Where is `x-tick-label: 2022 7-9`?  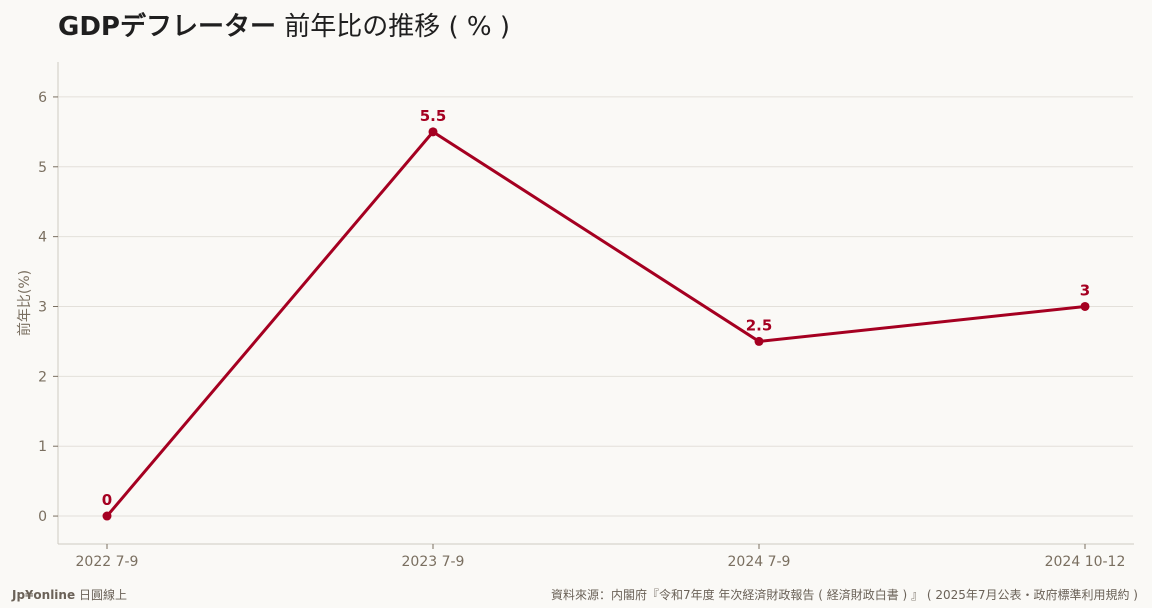
x-tick-label: 2022 7-9 is located at coordinates (107, 562).